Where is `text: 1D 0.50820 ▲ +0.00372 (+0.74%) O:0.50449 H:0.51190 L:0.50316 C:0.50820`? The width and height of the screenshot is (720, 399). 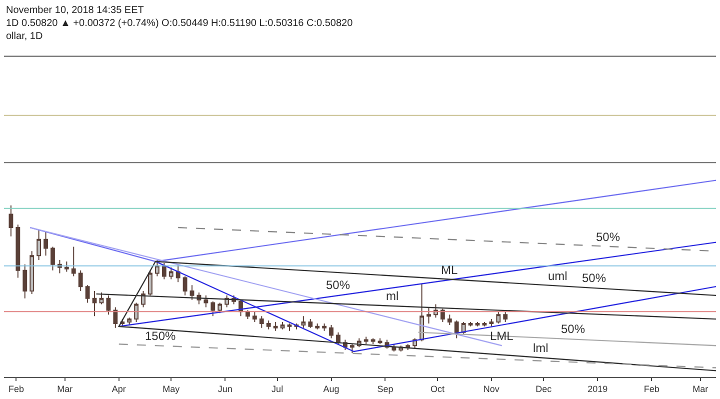
text: 1D 0.50820 ▲ +0.00372 (+0.74%) O:0.50449 H:0.51190 L:0.50316 C:0.50820 is located at coordinates (180, 23).